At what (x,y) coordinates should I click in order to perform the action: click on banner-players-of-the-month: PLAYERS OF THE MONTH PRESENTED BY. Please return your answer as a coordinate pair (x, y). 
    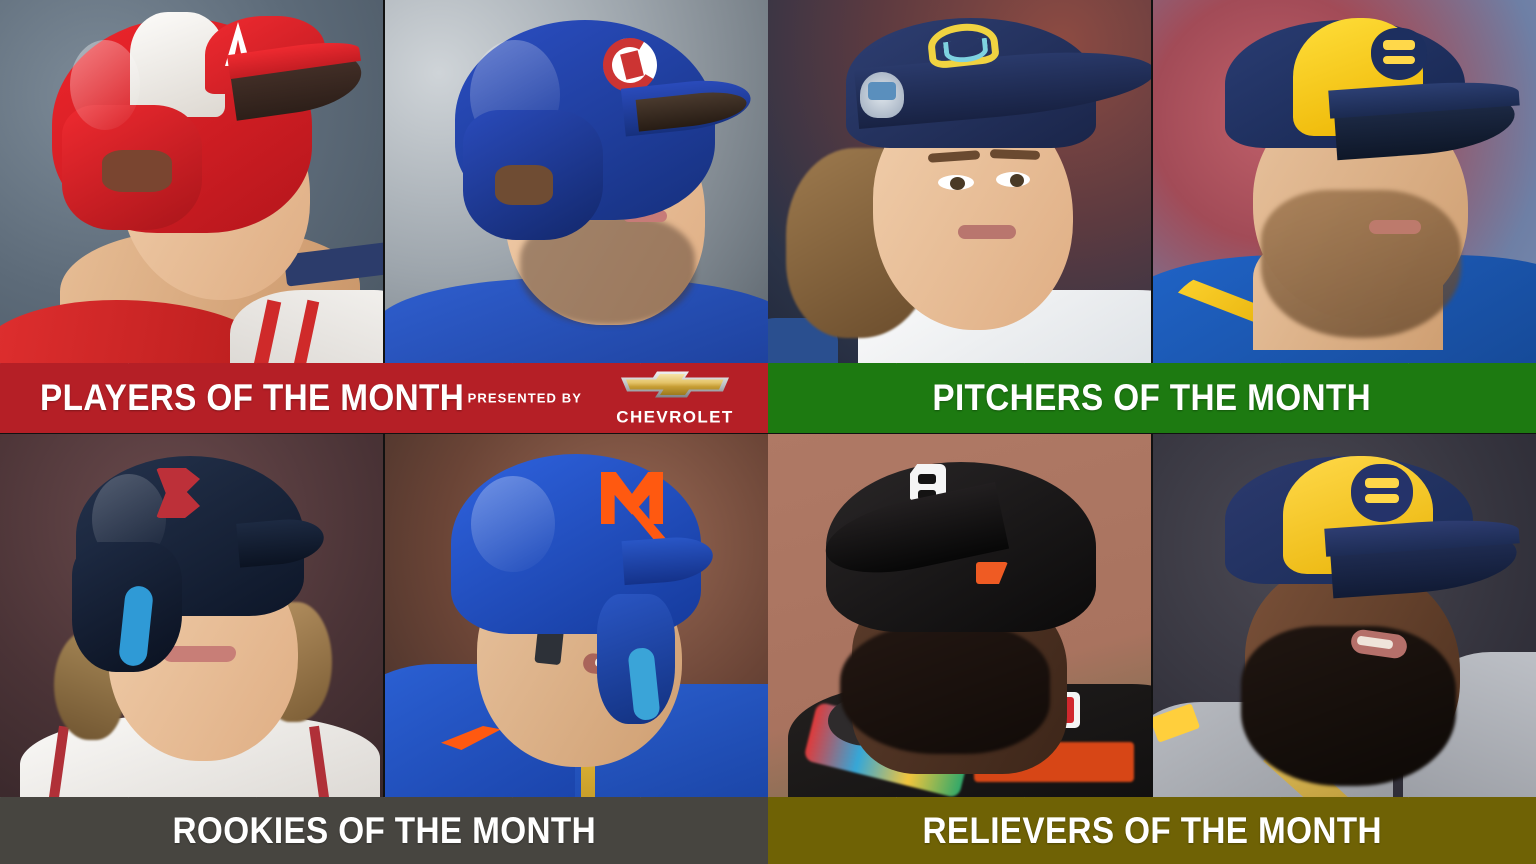
    Looking at the image, I should click on (384, 398).